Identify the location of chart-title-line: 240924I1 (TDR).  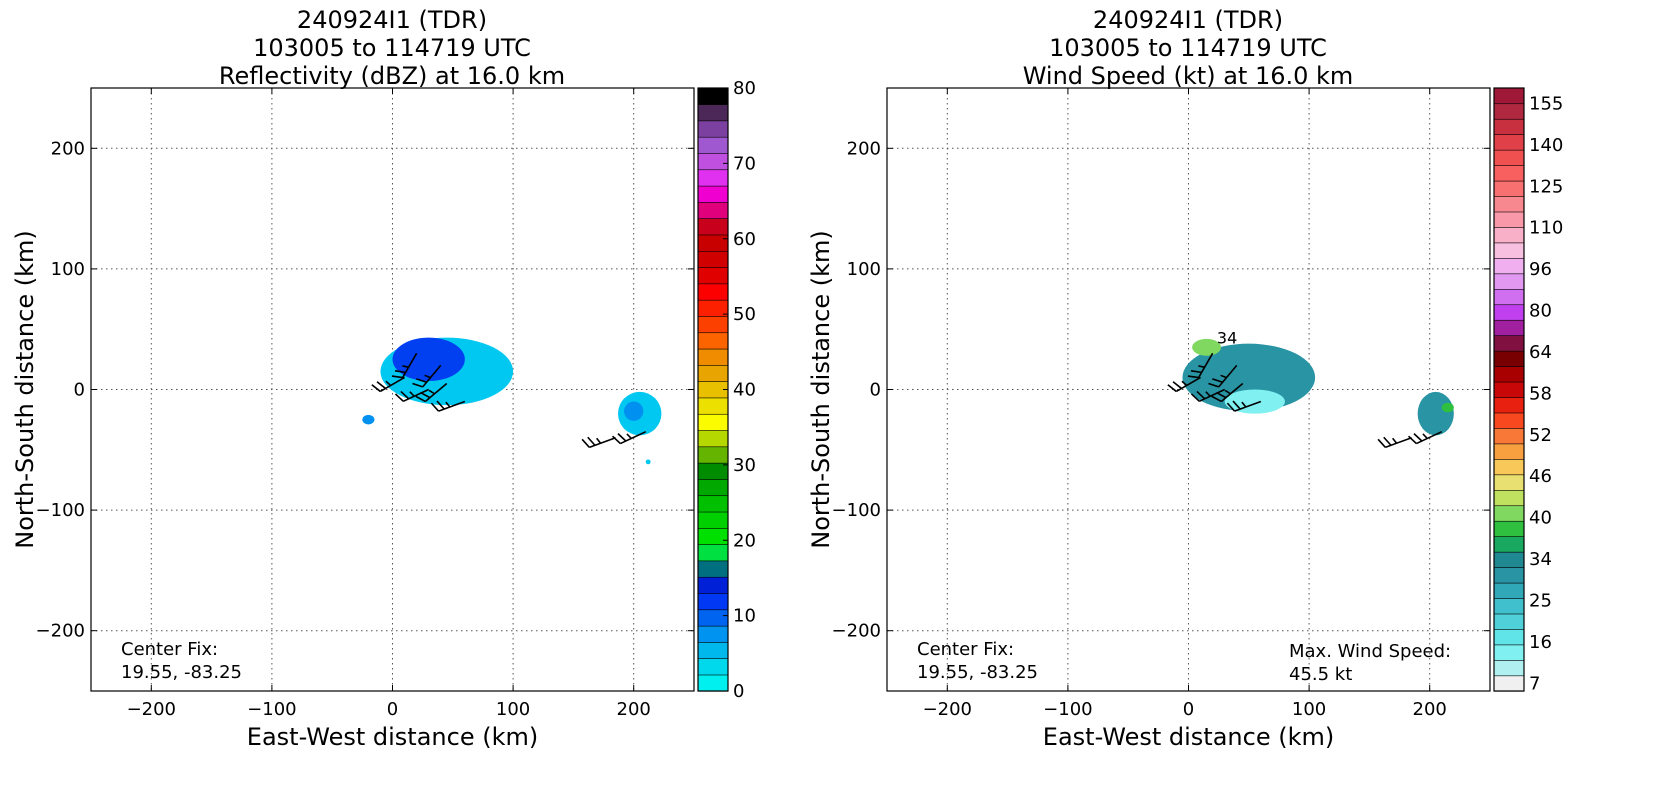
(1188, 20).